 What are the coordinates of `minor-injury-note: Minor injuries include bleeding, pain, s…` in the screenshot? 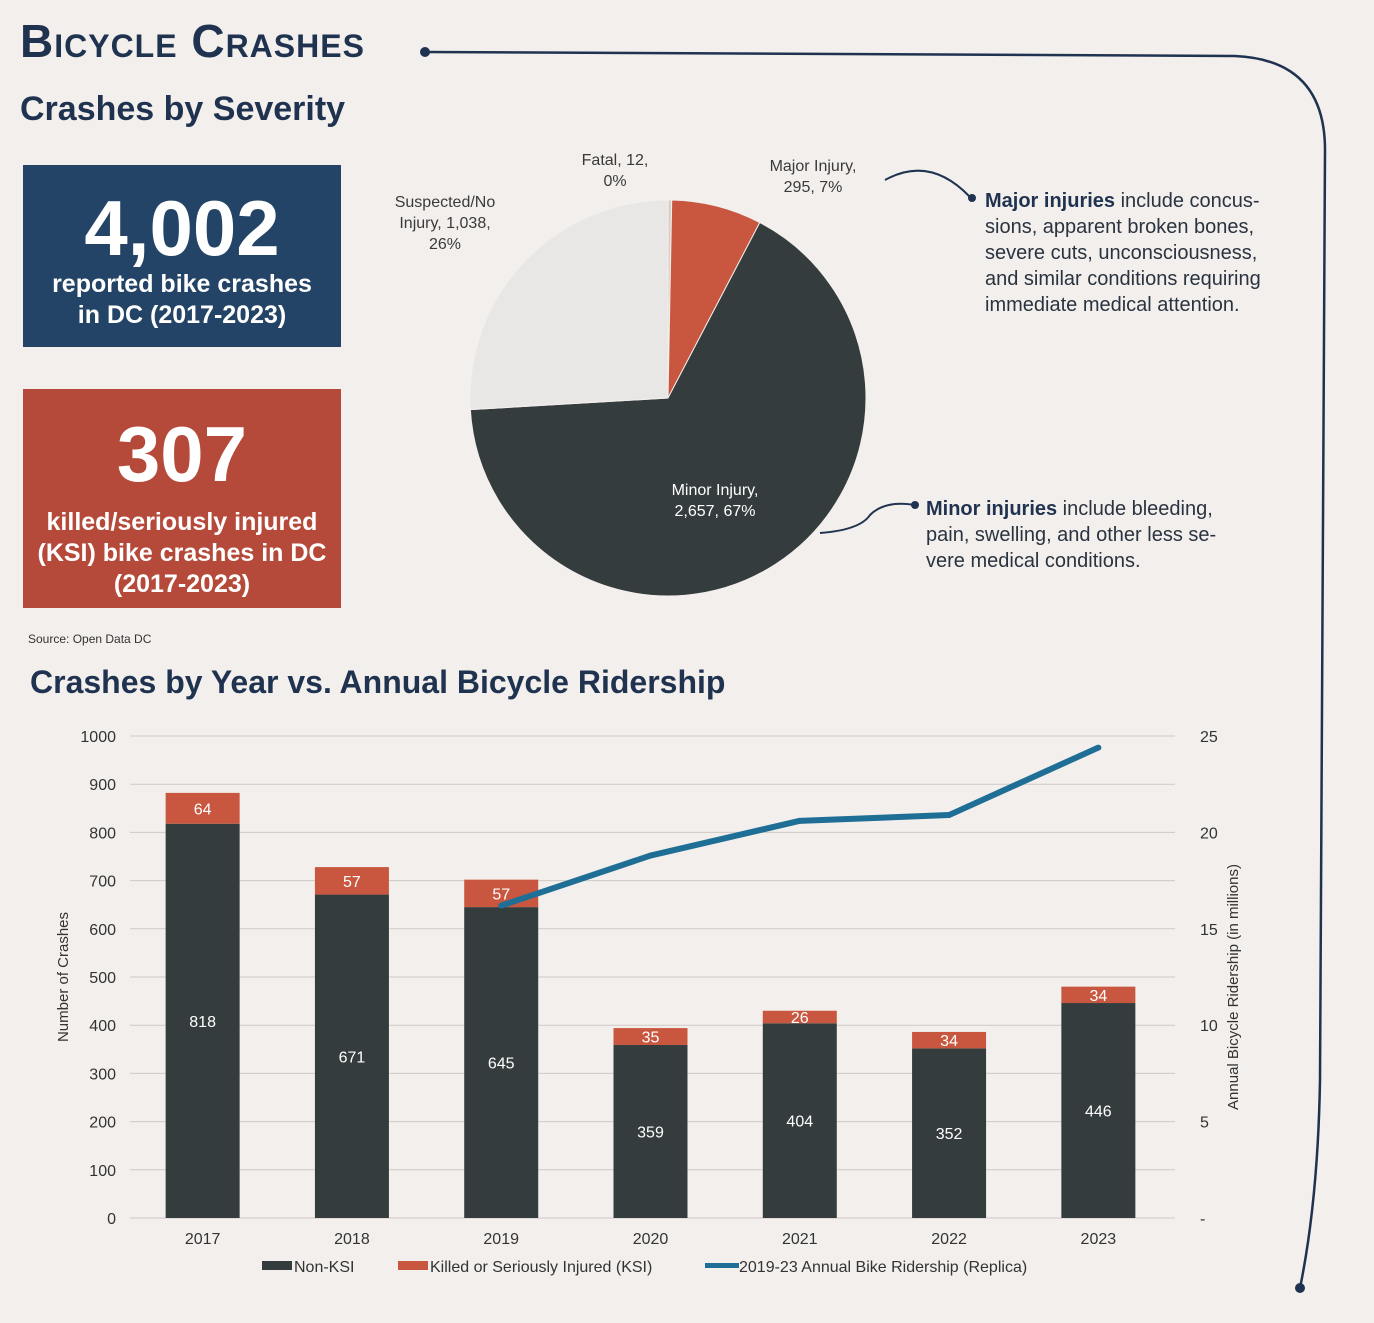 It's located at (1086, 535).